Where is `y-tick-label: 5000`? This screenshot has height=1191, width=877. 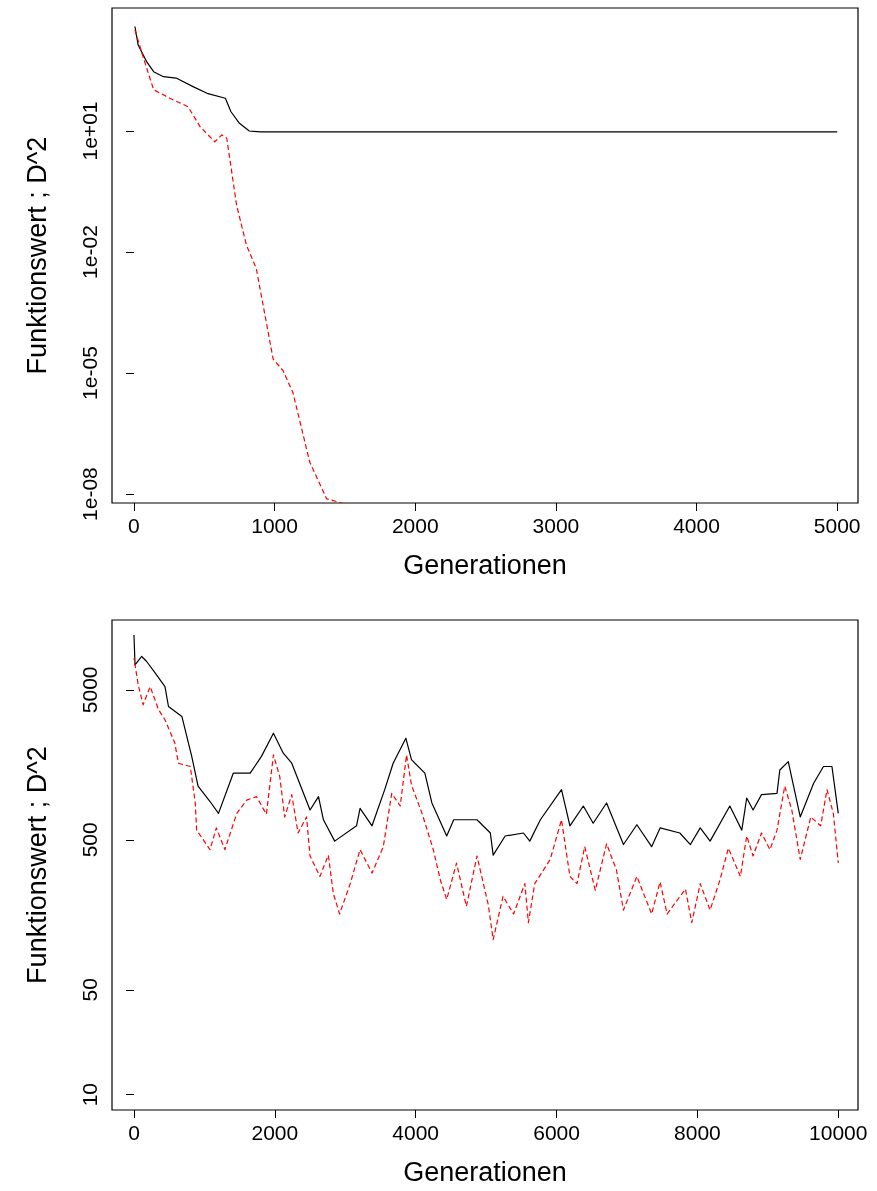 y-tick-label: 5000 is located at coordinates (89, 690).